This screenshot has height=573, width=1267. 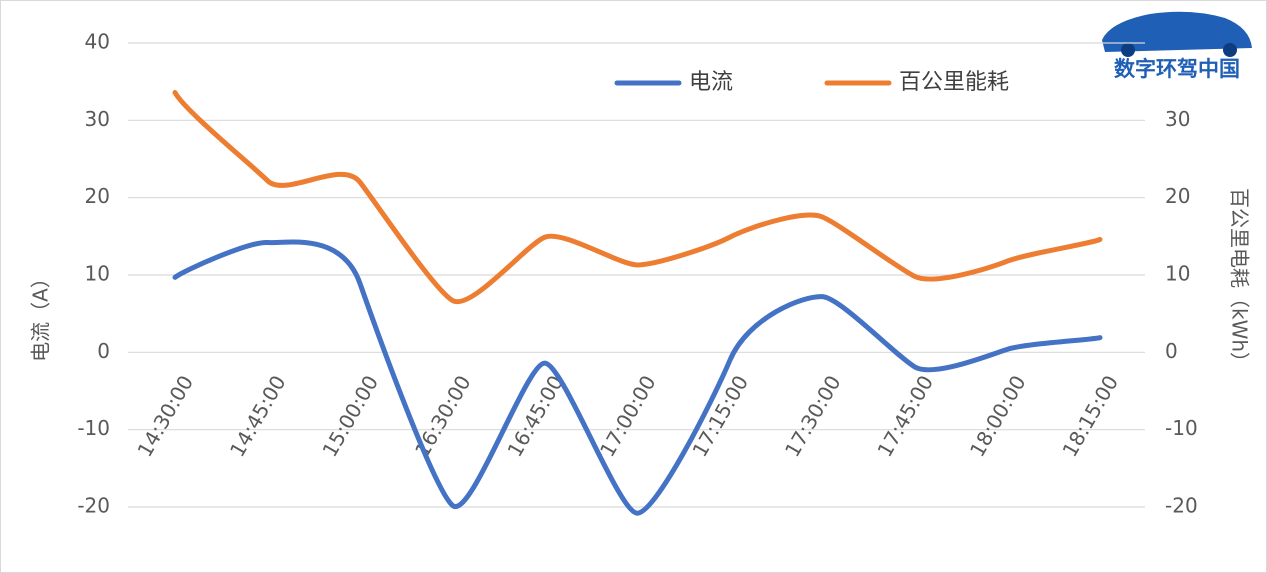 I want to click on y-tick-label: 0, so click(x=103, y=351).